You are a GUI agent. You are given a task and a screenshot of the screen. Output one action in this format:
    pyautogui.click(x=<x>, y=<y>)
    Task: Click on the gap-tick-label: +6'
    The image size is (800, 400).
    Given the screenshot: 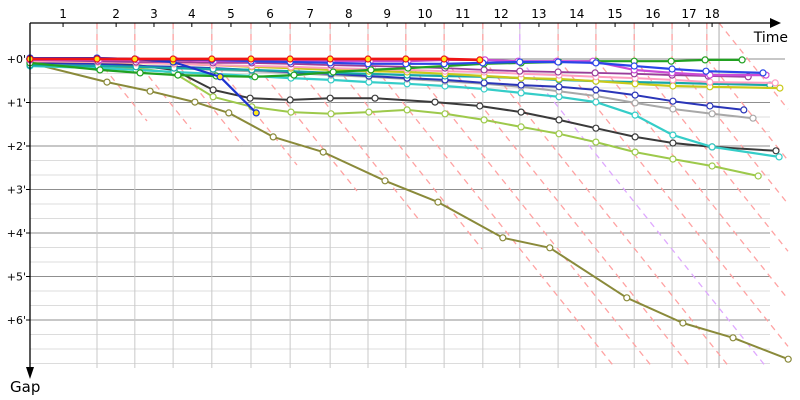 What is the action you would take?
    pyautogui.click(x=16, y=320)
    